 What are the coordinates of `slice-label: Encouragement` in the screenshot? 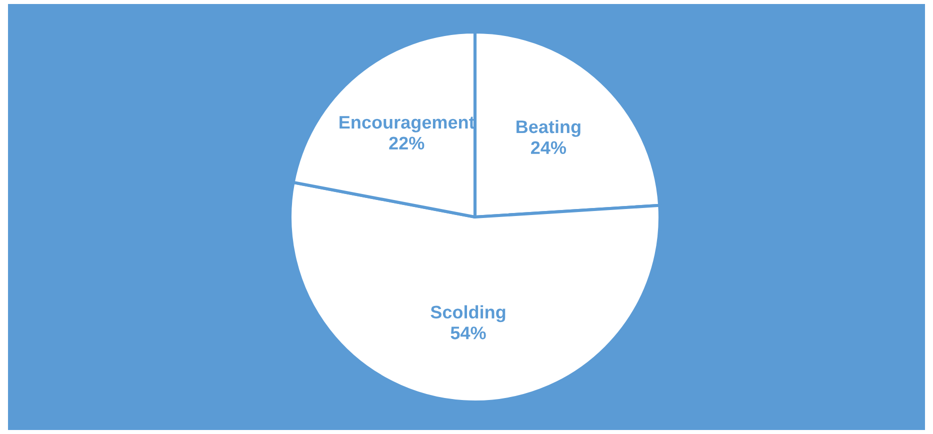 It's located at (407, 124).